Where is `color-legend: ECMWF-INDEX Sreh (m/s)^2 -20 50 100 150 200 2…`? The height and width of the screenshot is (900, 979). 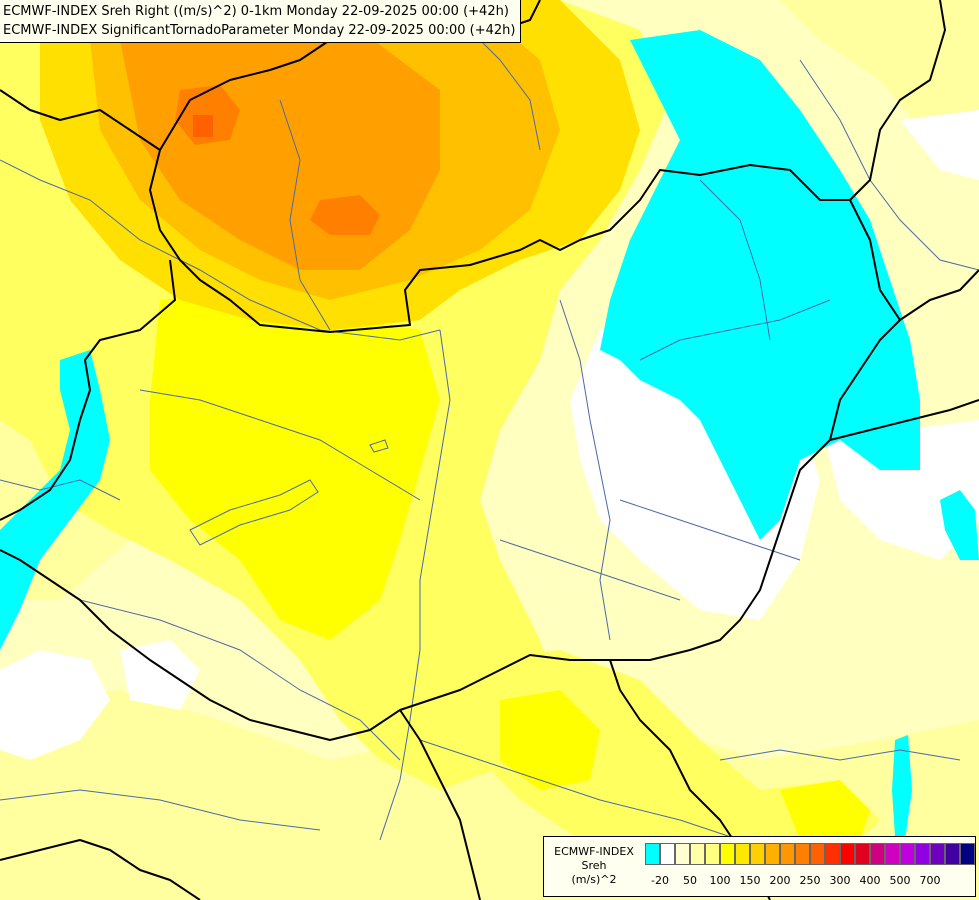
color-legend: ECMWF-INDEX Sreh (m/s)^2 -20 50 100 150 200 2… is located at coordinates (759, 866).